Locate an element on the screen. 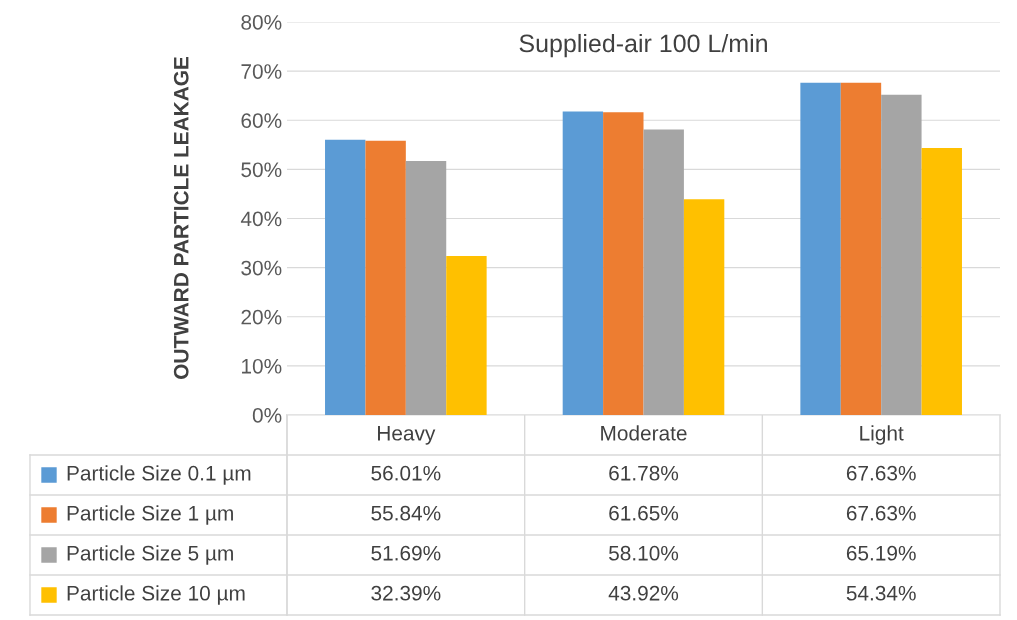 The image size is (1017, 620). y-tick-label: 70% is located at coordinates (261, 71).